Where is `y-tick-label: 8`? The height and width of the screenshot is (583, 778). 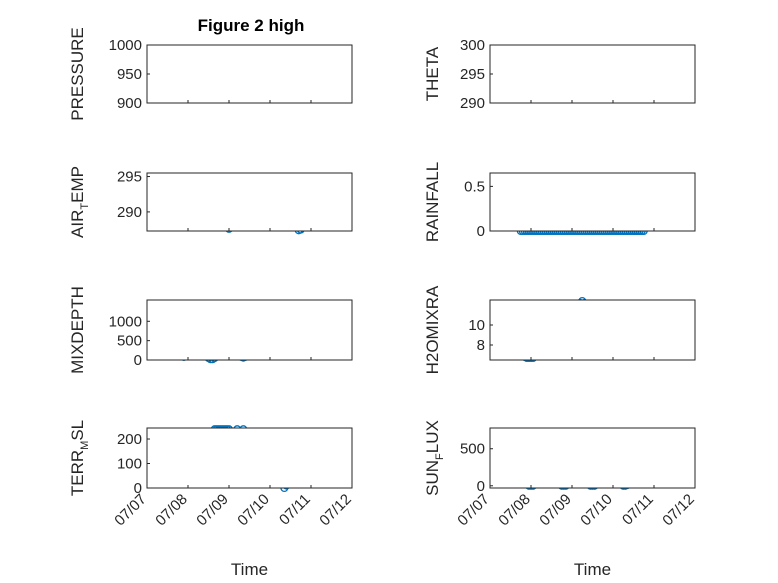
y-tick-label: 8 is located at coordinates (481, 345).